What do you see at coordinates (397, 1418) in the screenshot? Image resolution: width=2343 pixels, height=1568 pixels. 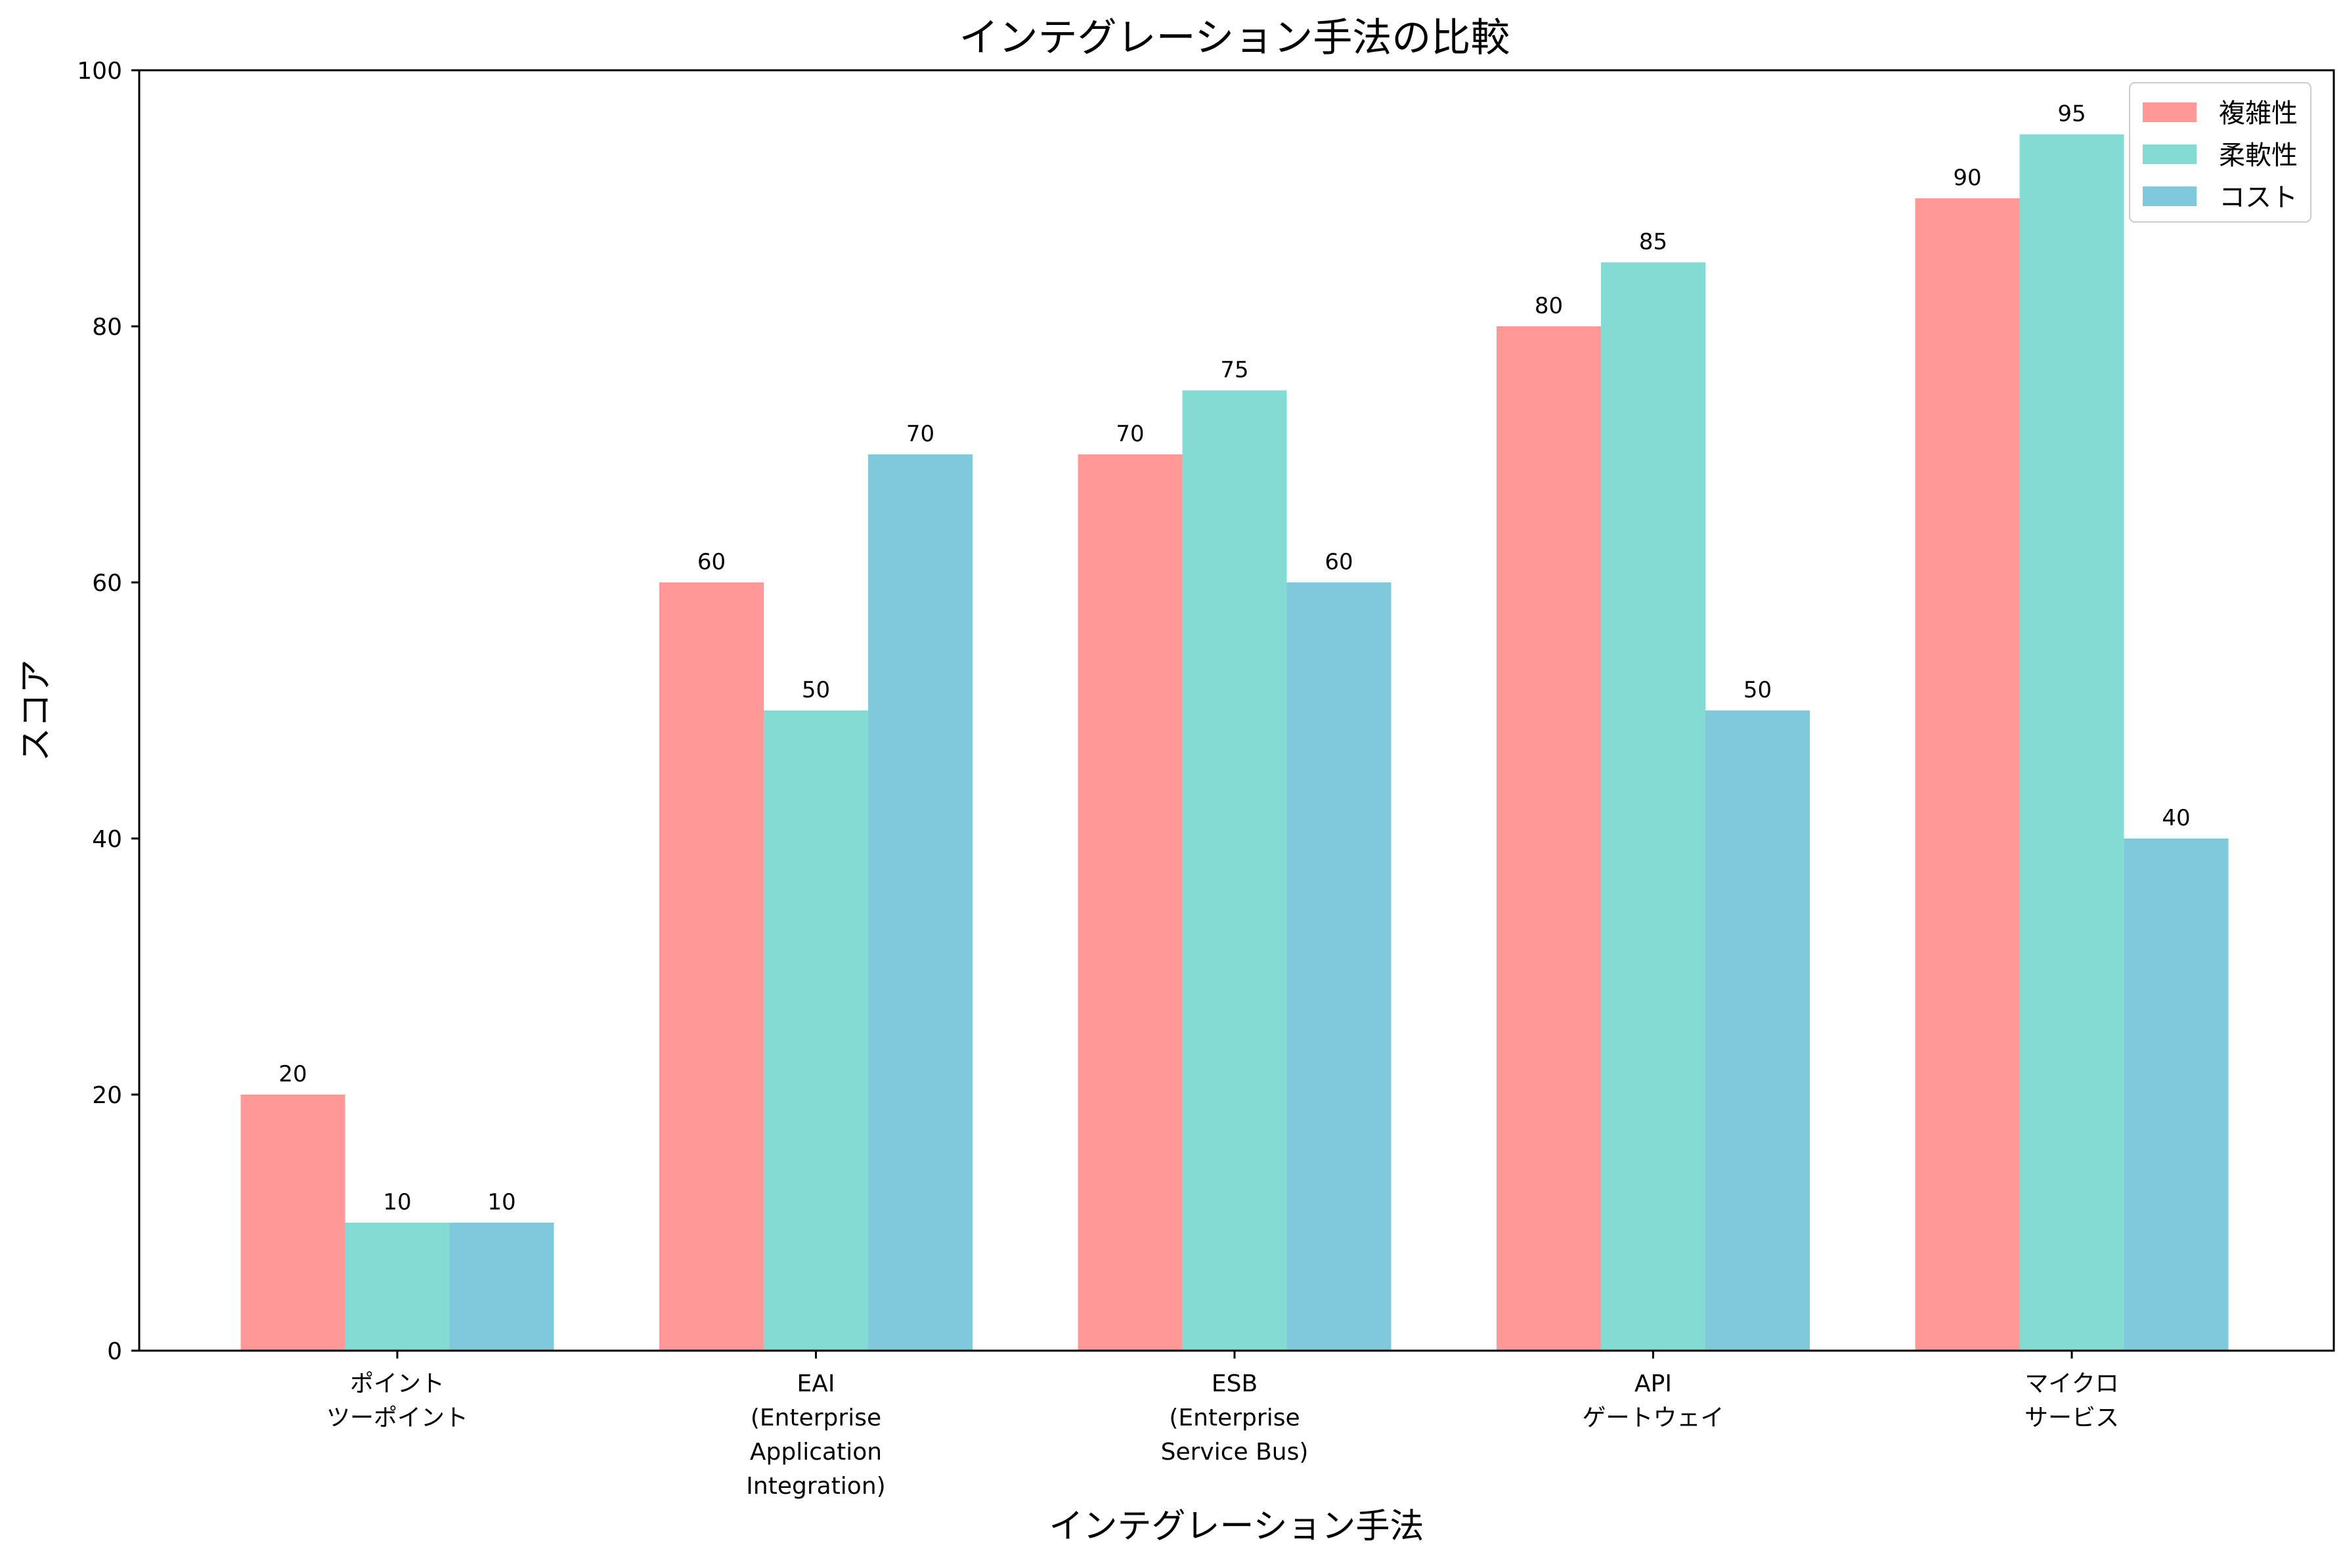 I see `x-tick-label: ツーポイント` at bounding box center [397, 1418].